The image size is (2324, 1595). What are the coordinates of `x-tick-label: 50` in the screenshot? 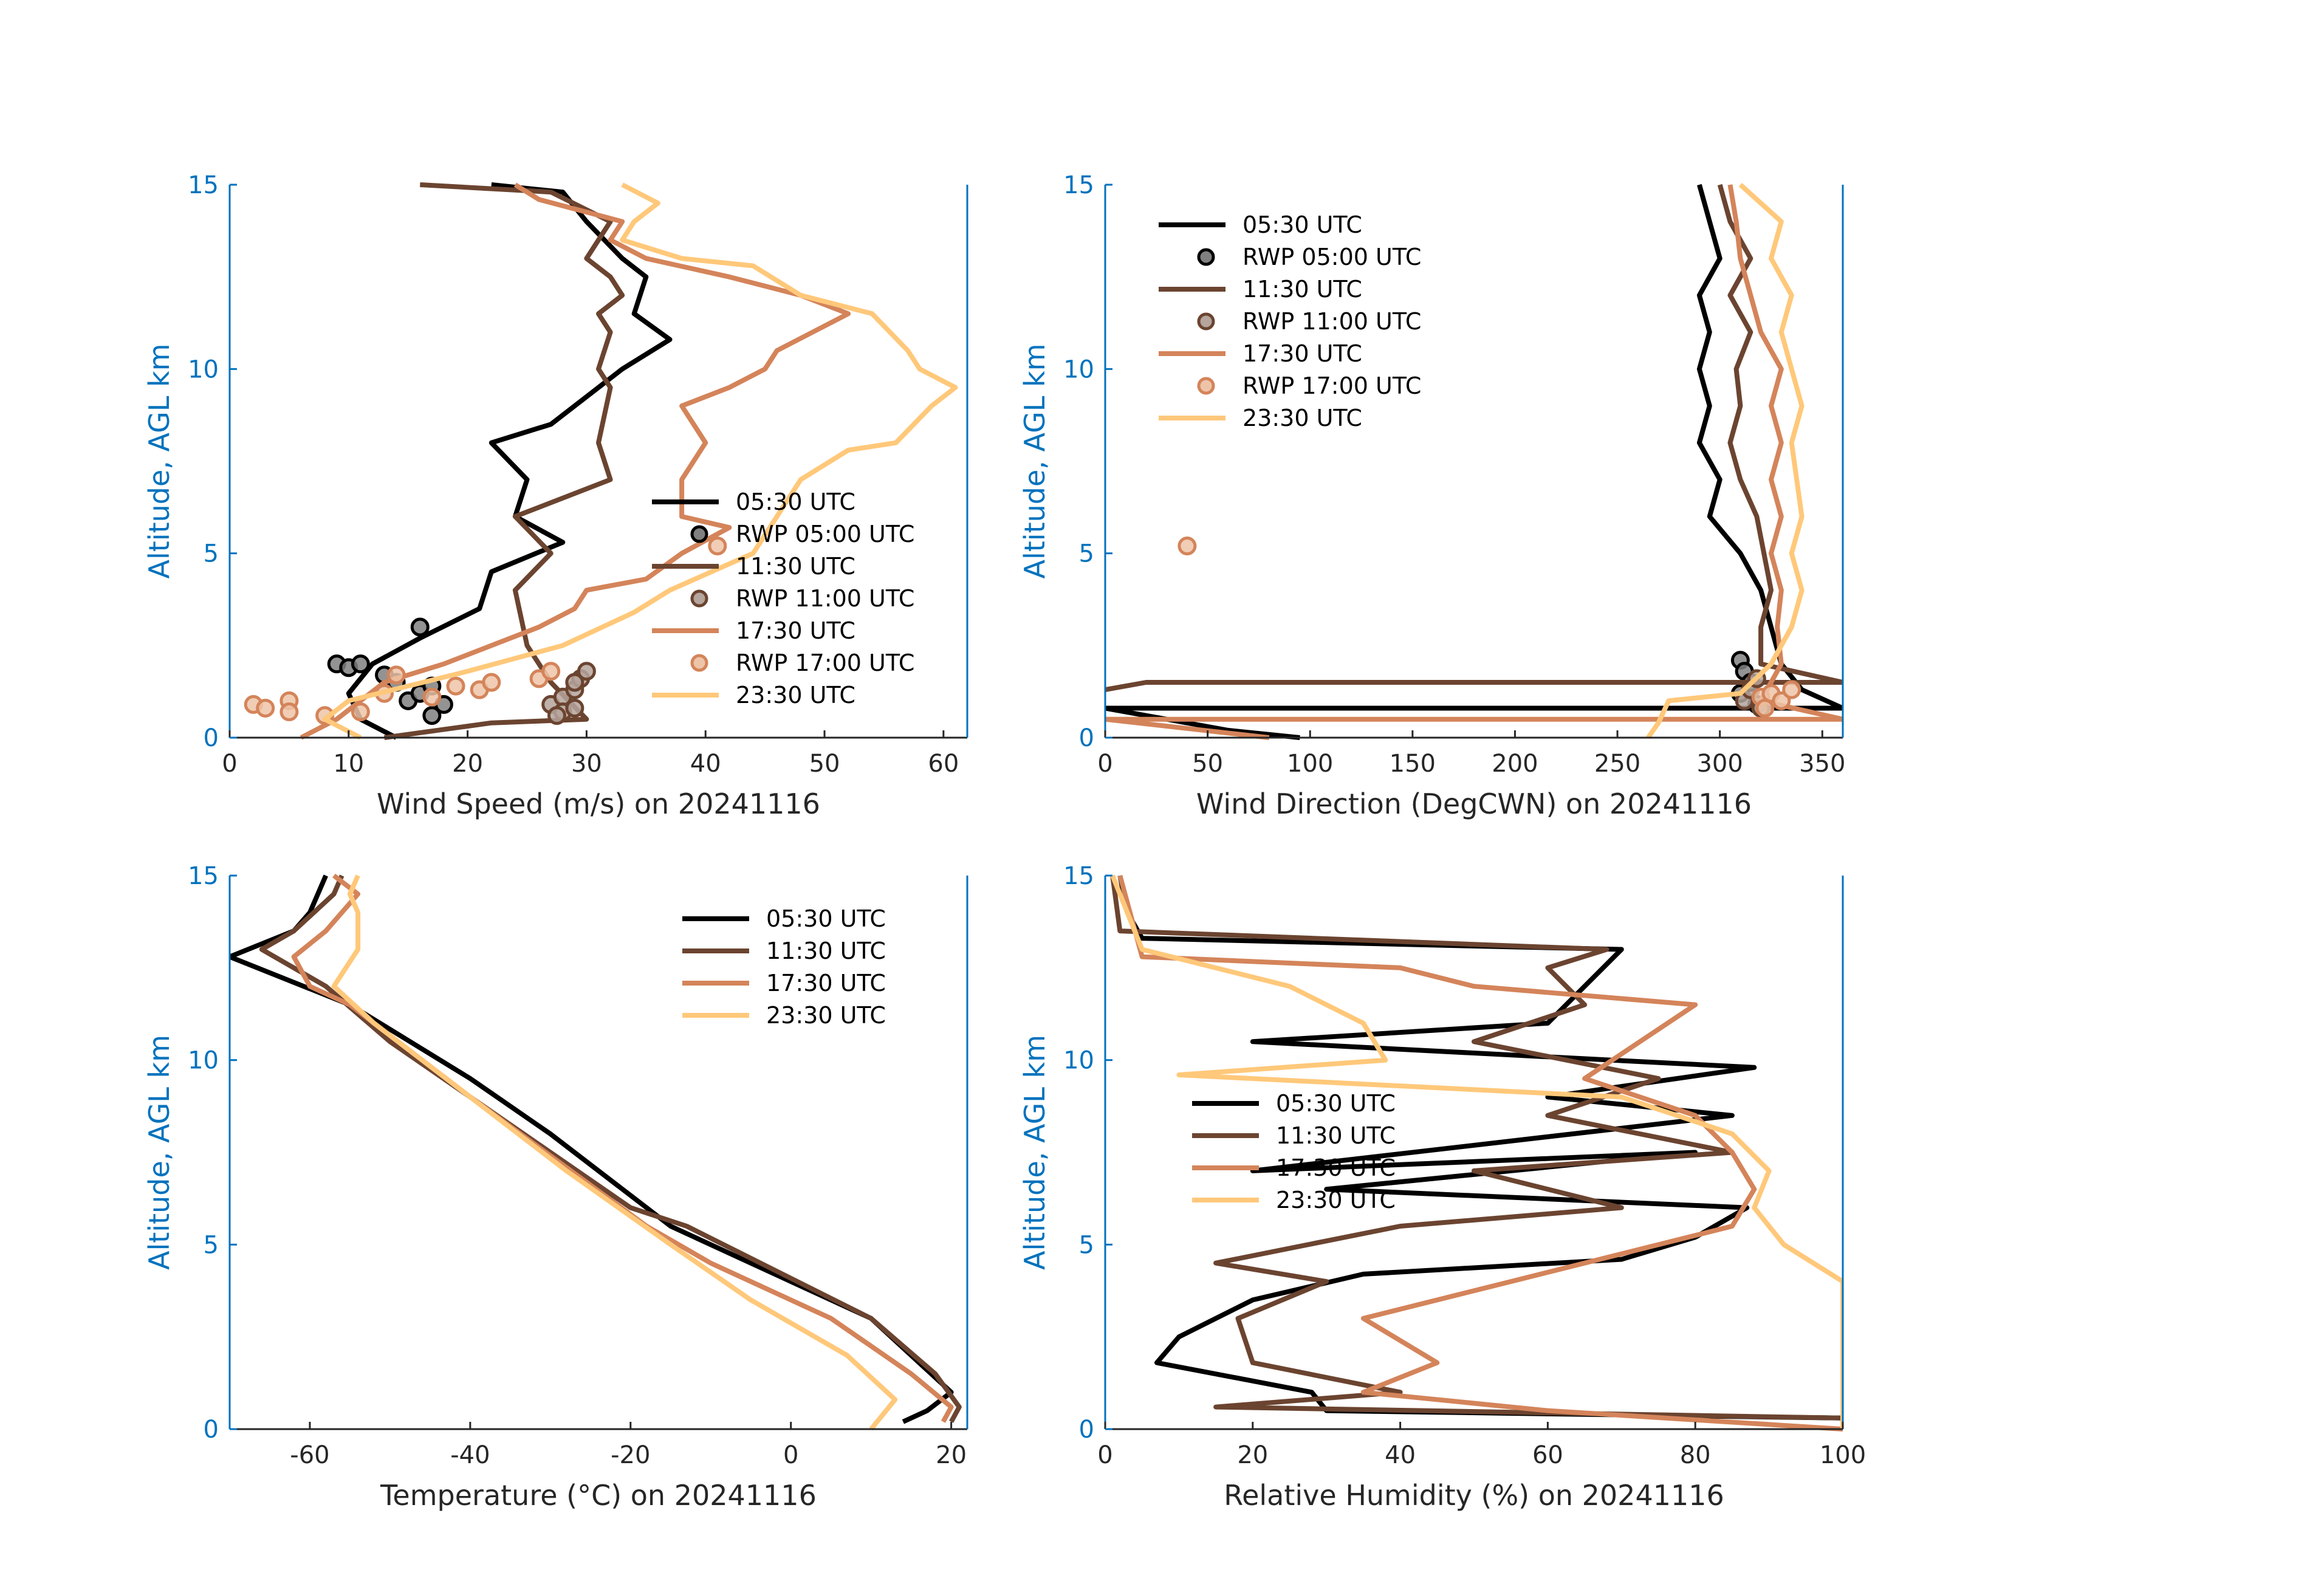 It's located at (824, 764).